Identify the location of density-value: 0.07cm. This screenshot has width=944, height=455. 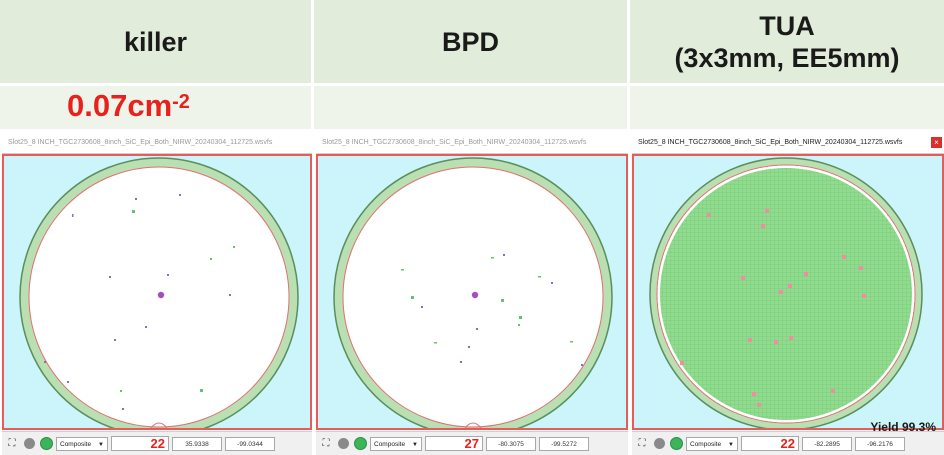
(120, 105).